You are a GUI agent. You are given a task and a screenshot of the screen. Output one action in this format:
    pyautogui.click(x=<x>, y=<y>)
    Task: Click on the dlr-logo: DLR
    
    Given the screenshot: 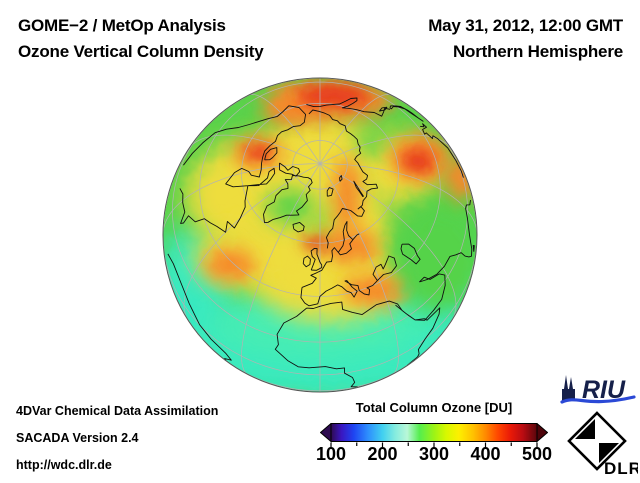 What is the action you would take?
    pyautogui.click(x=603, y=444)
    